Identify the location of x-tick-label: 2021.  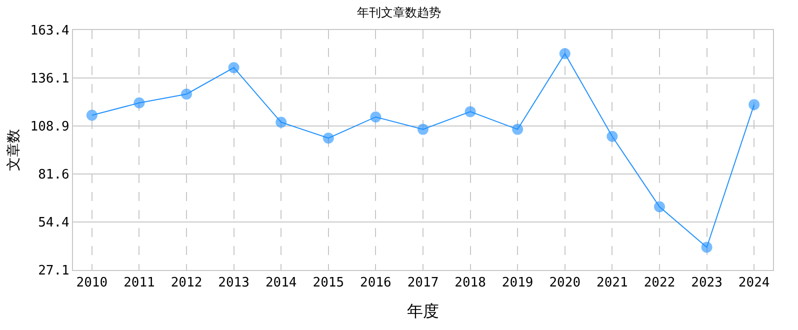
(612, 283).